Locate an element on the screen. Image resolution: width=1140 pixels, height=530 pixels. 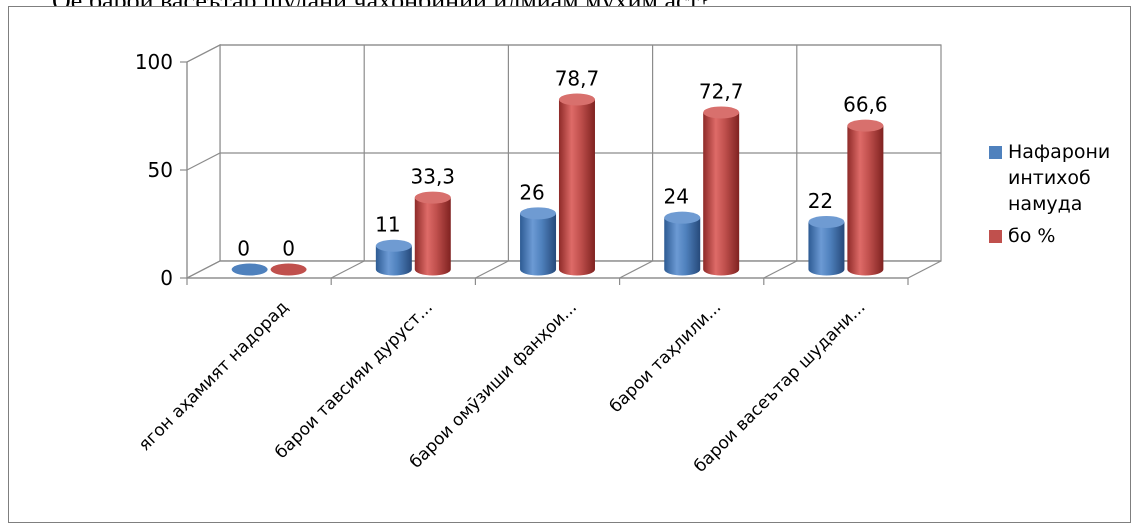
legend-swatch-red is located at coordinates (995, 236).